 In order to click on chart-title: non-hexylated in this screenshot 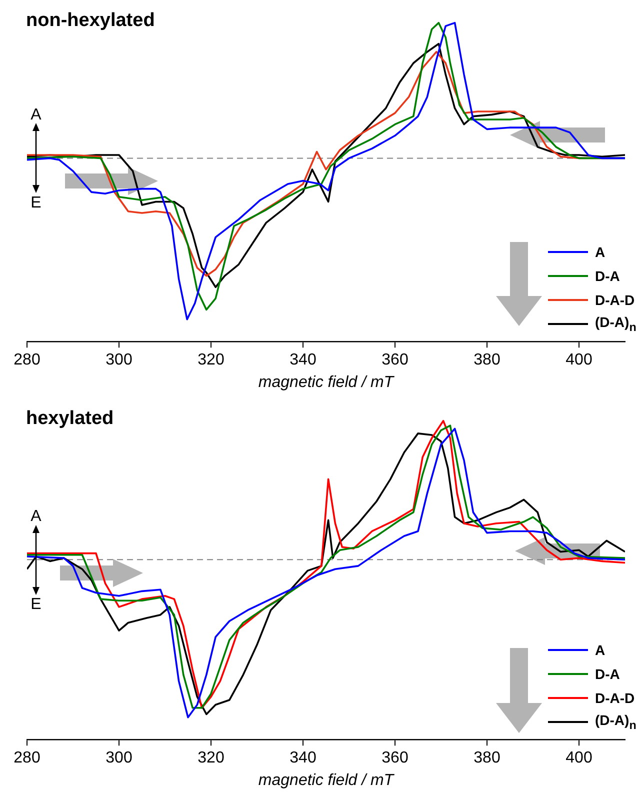, I will do `click(90, 21)`.